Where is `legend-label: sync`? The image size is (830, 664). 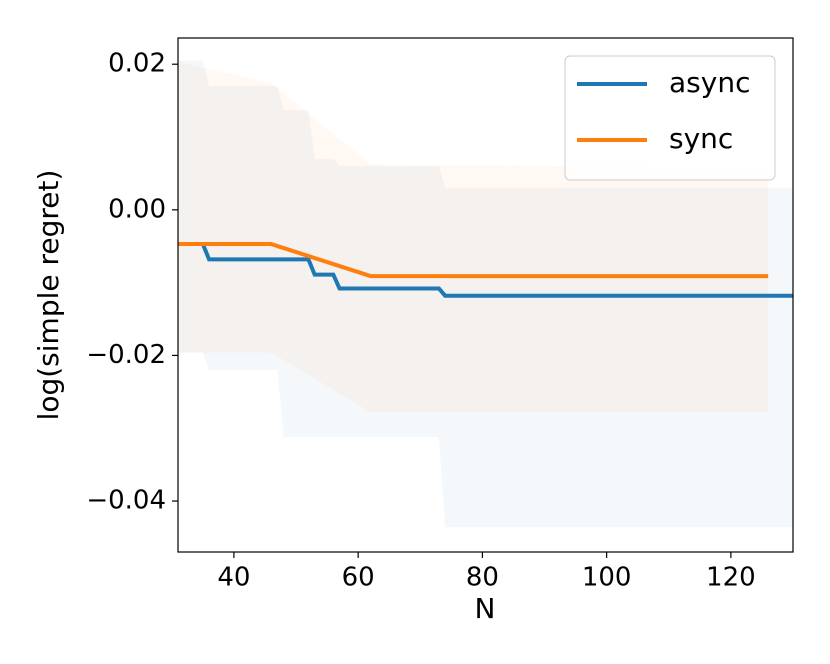 legend-label: sync is located at coordinates (701, 138).